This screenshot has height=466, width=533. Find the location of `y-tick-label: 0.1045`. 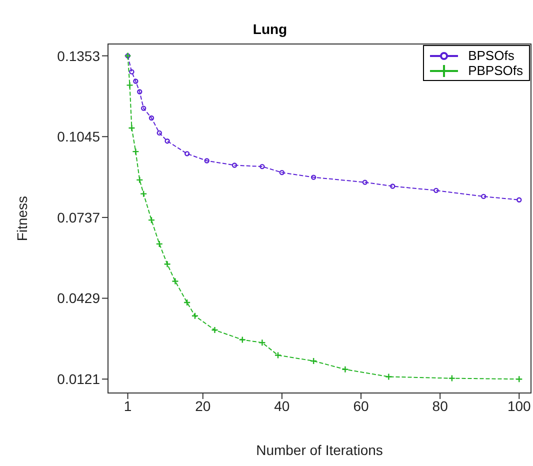

y-tick-label: 0.1045 is located at coordinates (78, 136).